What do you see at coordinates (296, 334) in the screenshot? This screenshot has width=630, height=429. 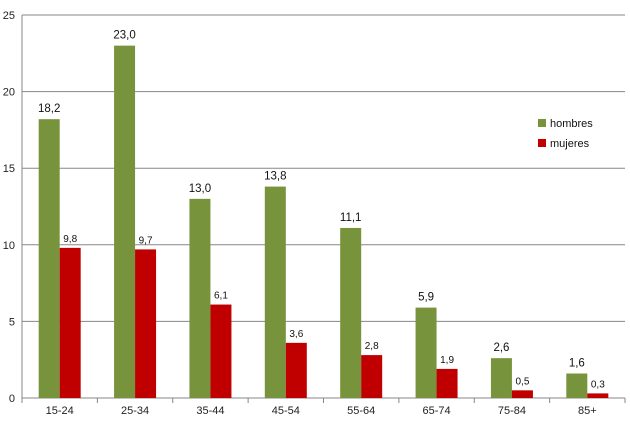 I see `data-label-mujeres-45-54: 3,6` at bounding box center [296, 334].